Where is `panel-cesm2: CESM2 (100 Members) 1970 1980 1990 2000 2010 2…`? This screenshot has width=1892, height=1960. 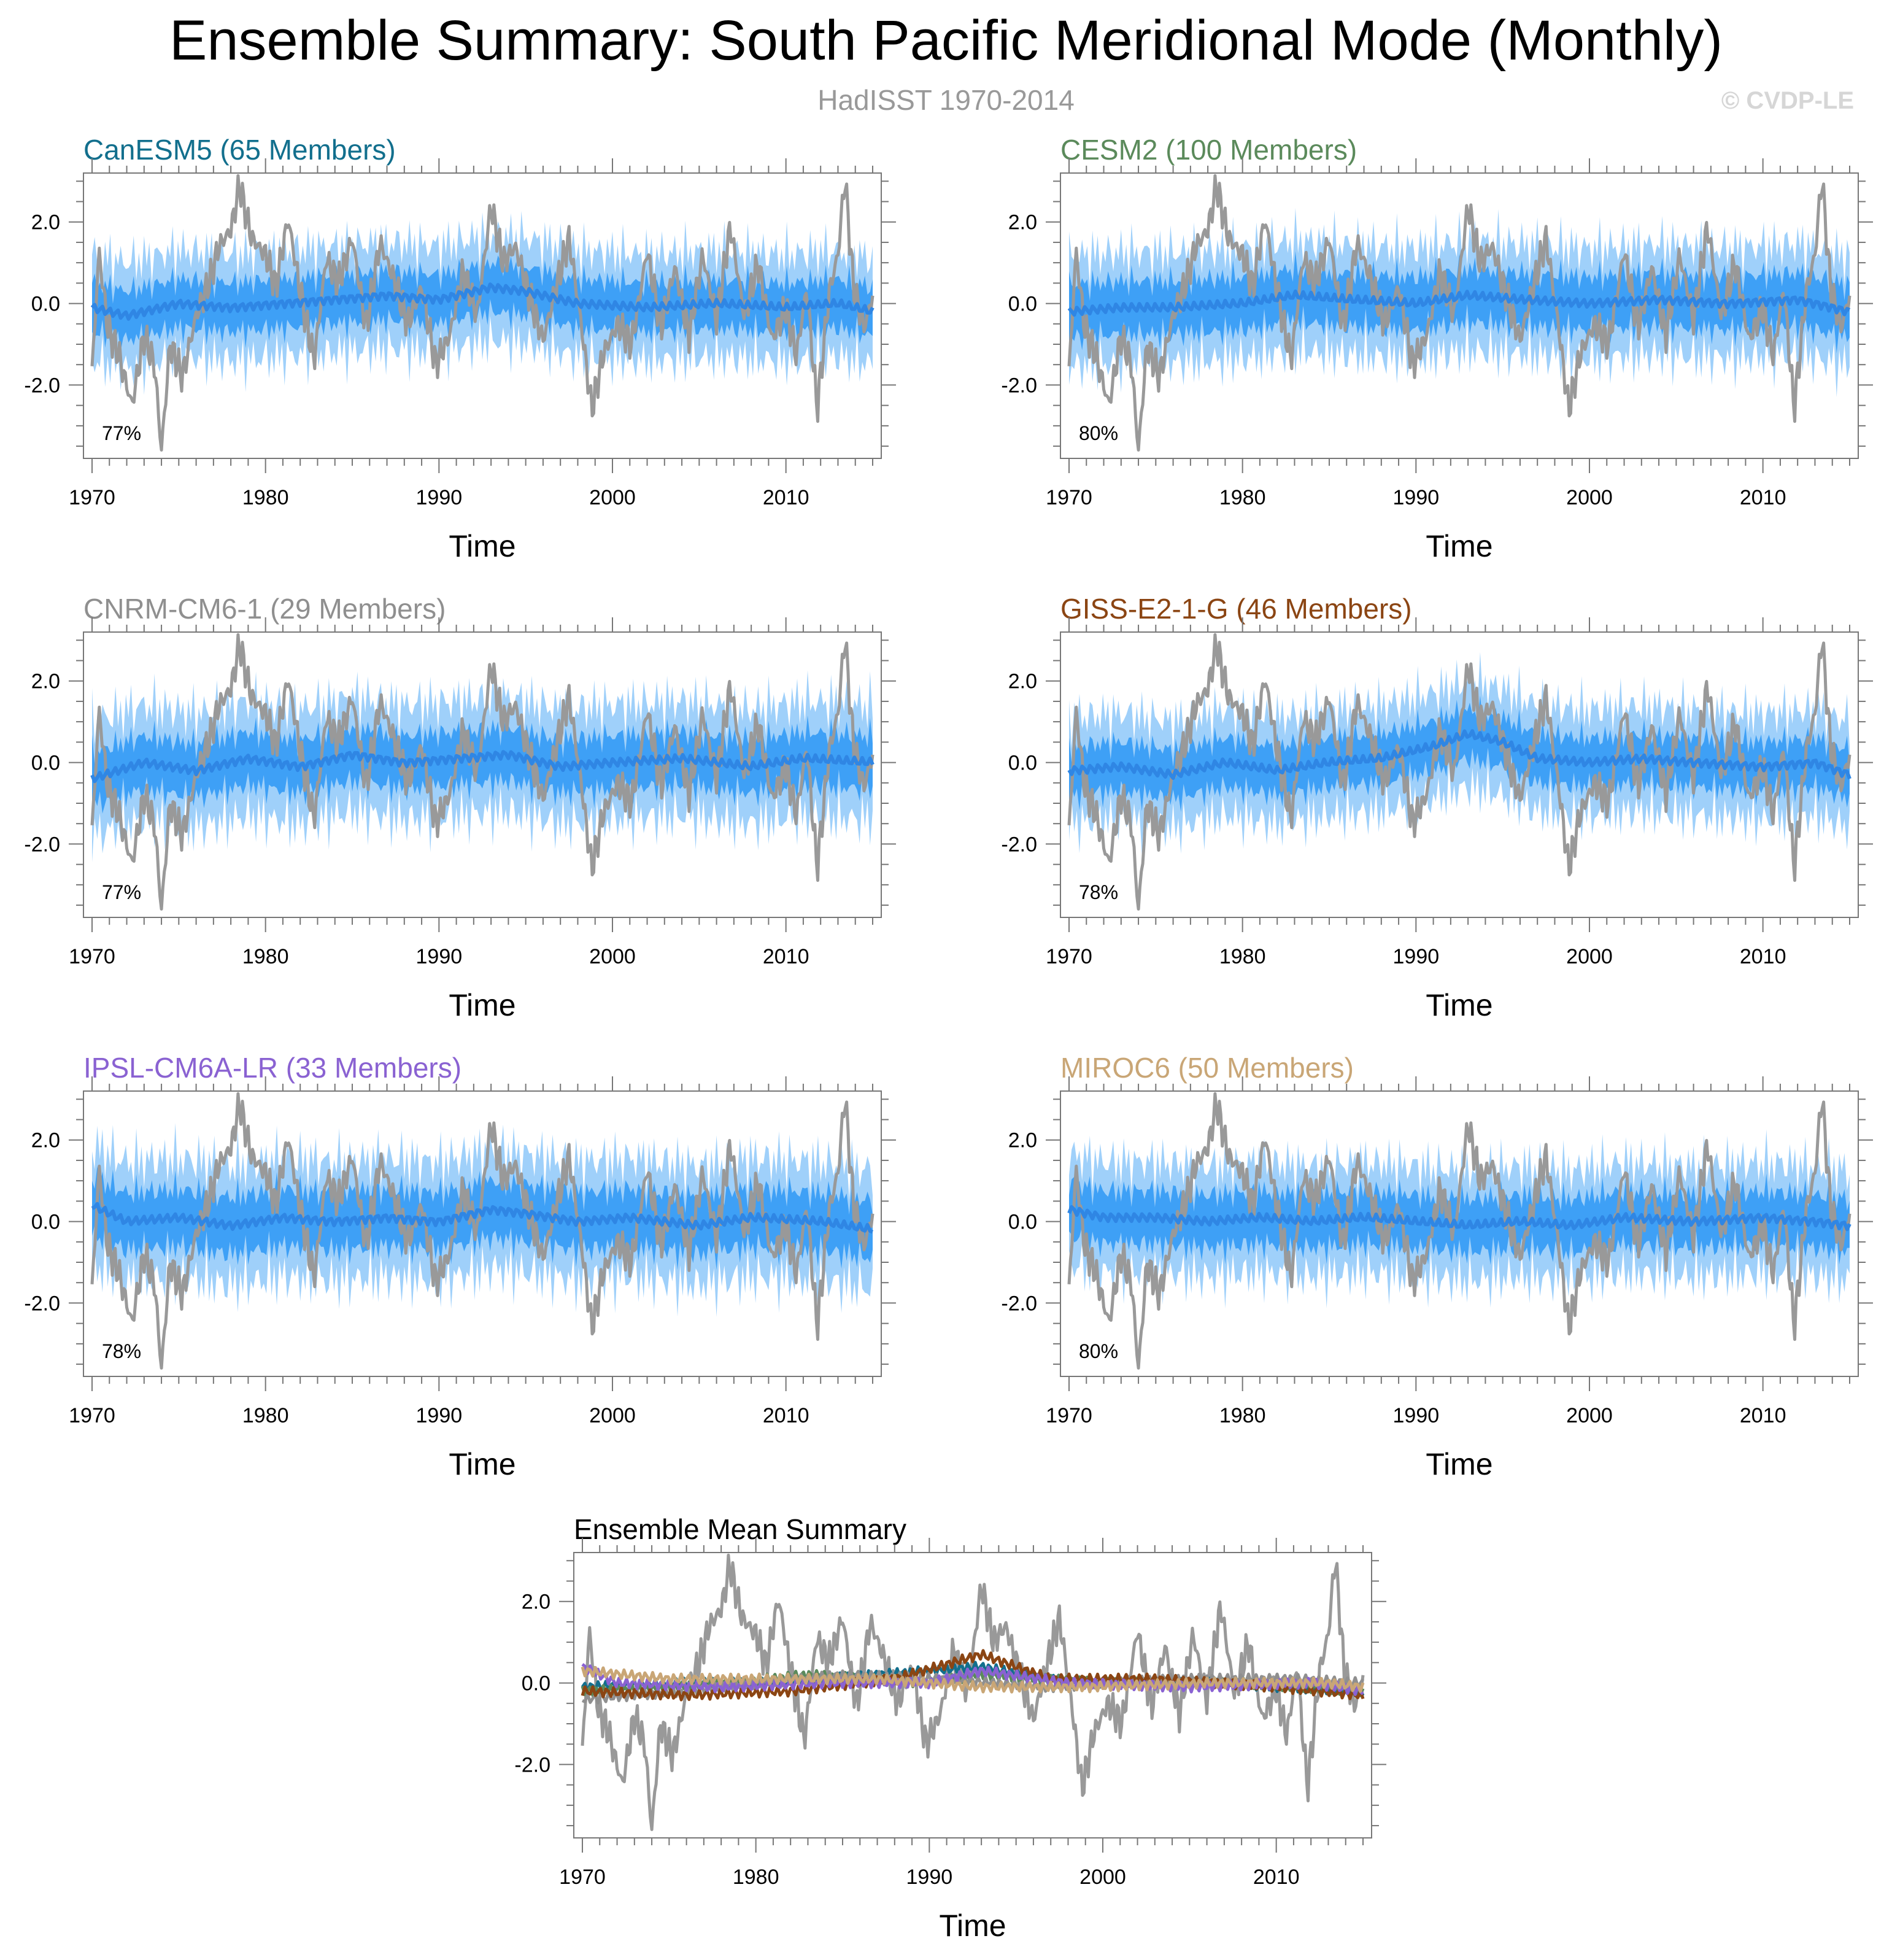 panel-cesm2: CESM2 (100 Members) 1970 1980 1990 2000 2010 2… is located at coordinates (1437, 348).